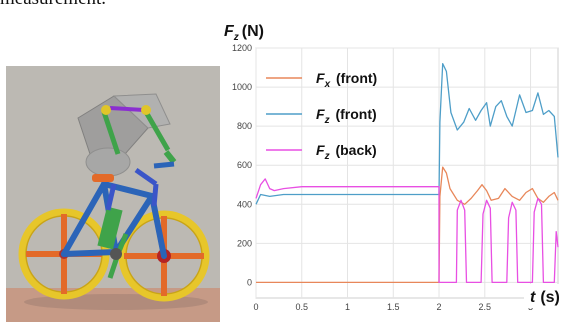 Image resolution: width=578 pixels, height=327 pixels. I want to click on x-axis-symbol: t, so click(533, 297).